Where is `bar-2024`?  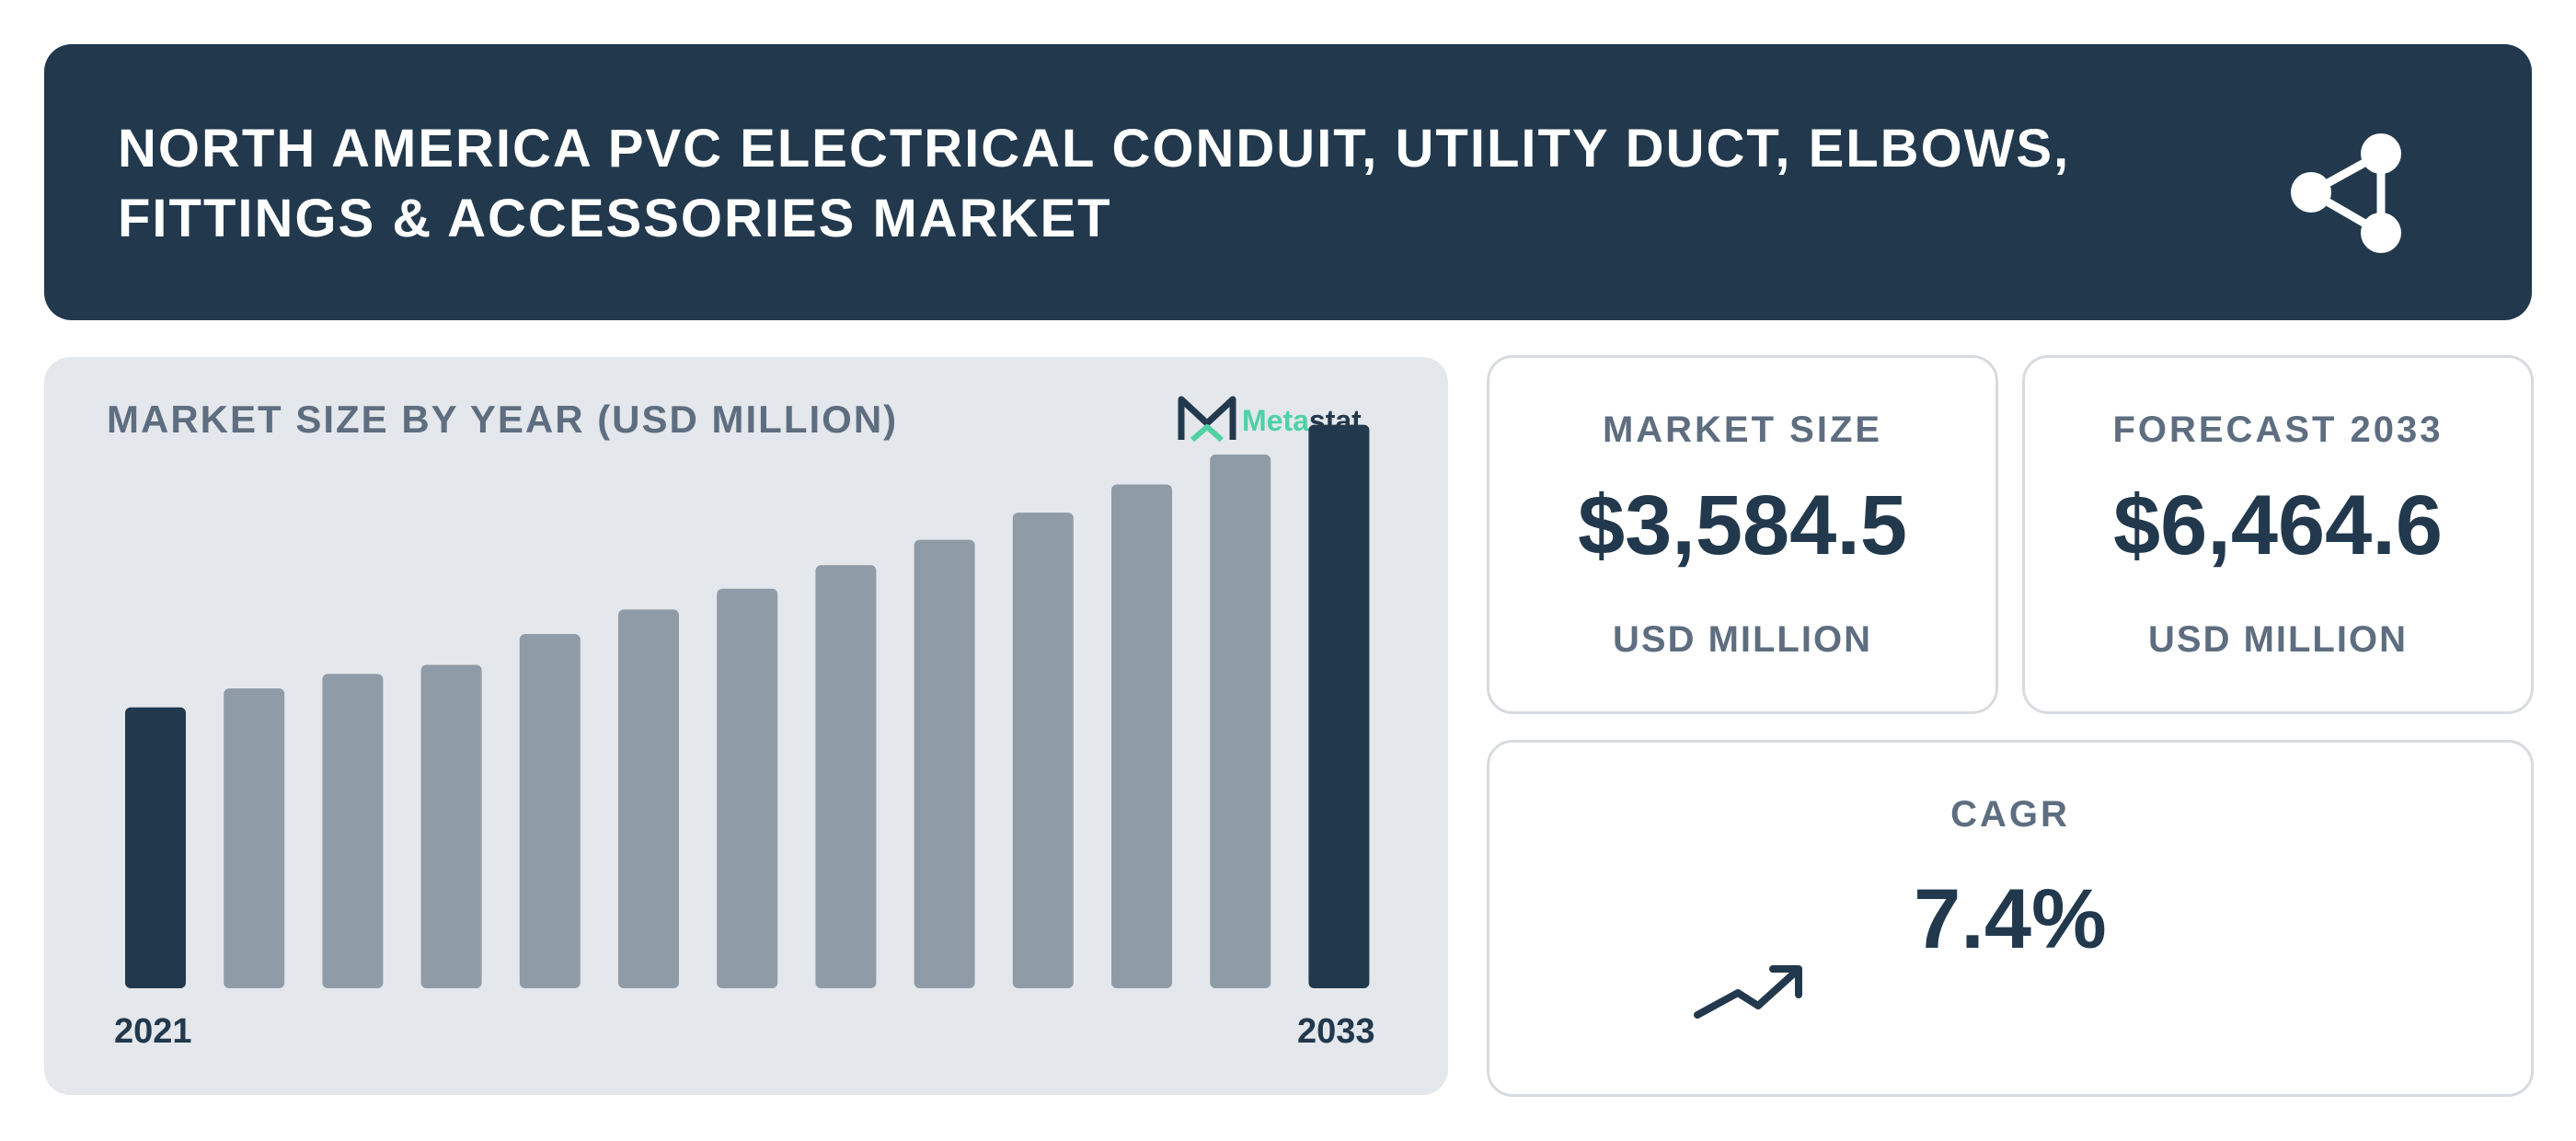 bar-2024 is located at coordinates (451, 826).